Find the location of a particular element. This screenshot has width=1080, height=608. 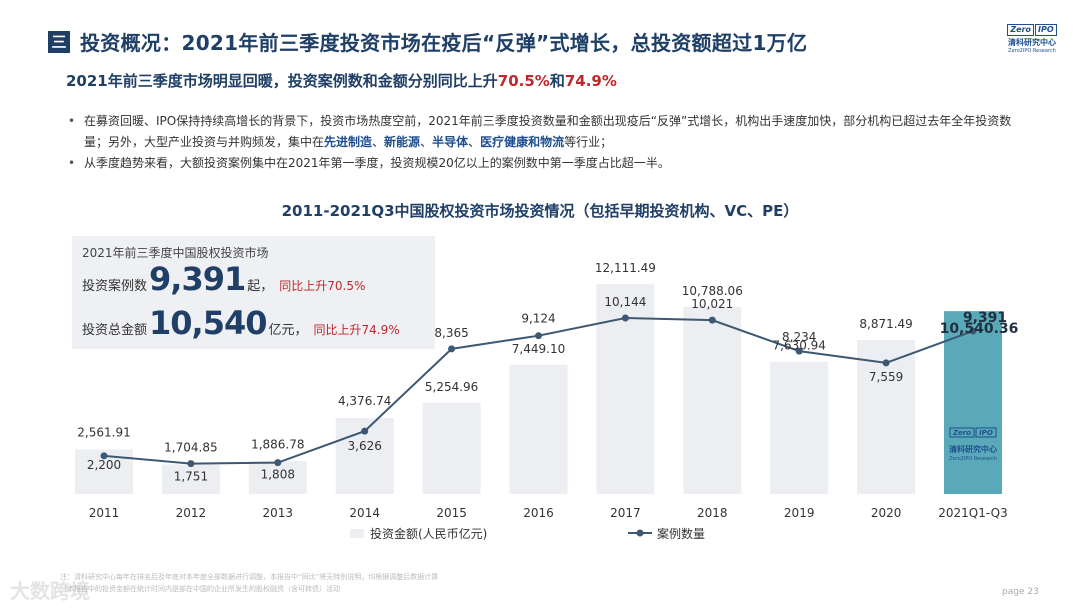

bar-2019 is located at coordinates (799, 427).